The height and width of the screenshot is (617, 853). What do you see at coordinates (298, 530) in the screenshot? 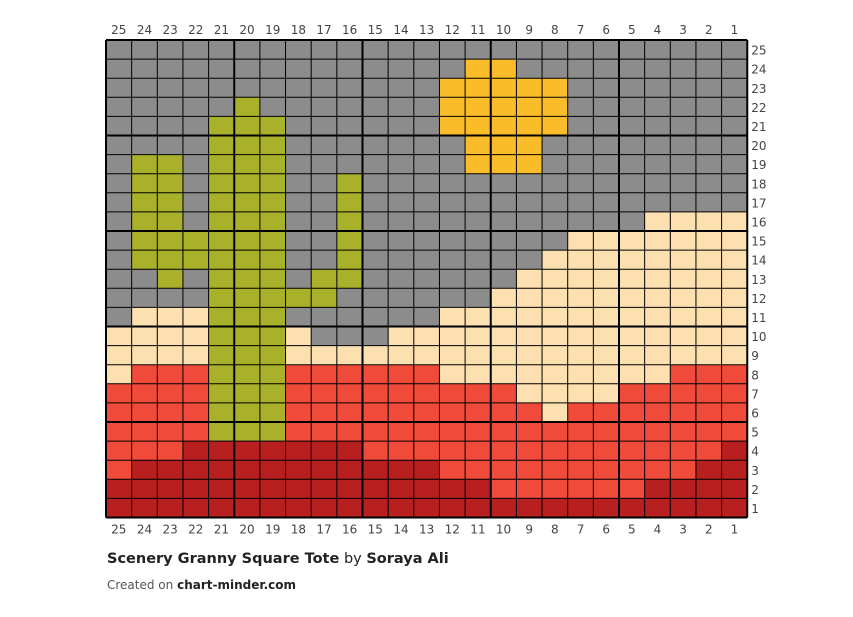
I see `column-label-bottom: 18` at bounding box center [298, 530].